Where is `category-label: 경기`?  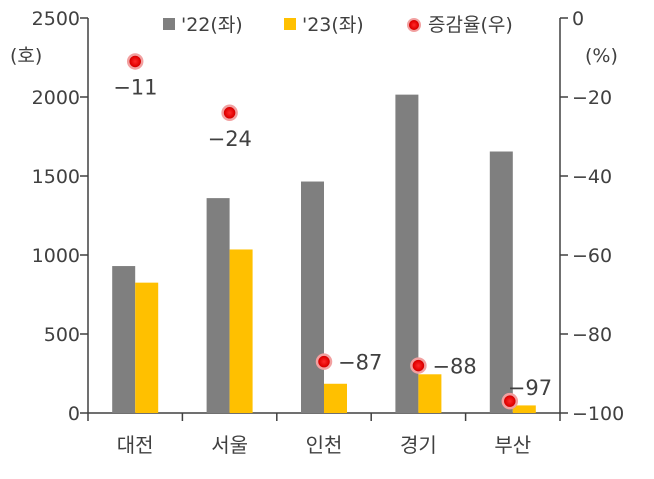
category-label: 경기 is located at coordinates (418, 445).